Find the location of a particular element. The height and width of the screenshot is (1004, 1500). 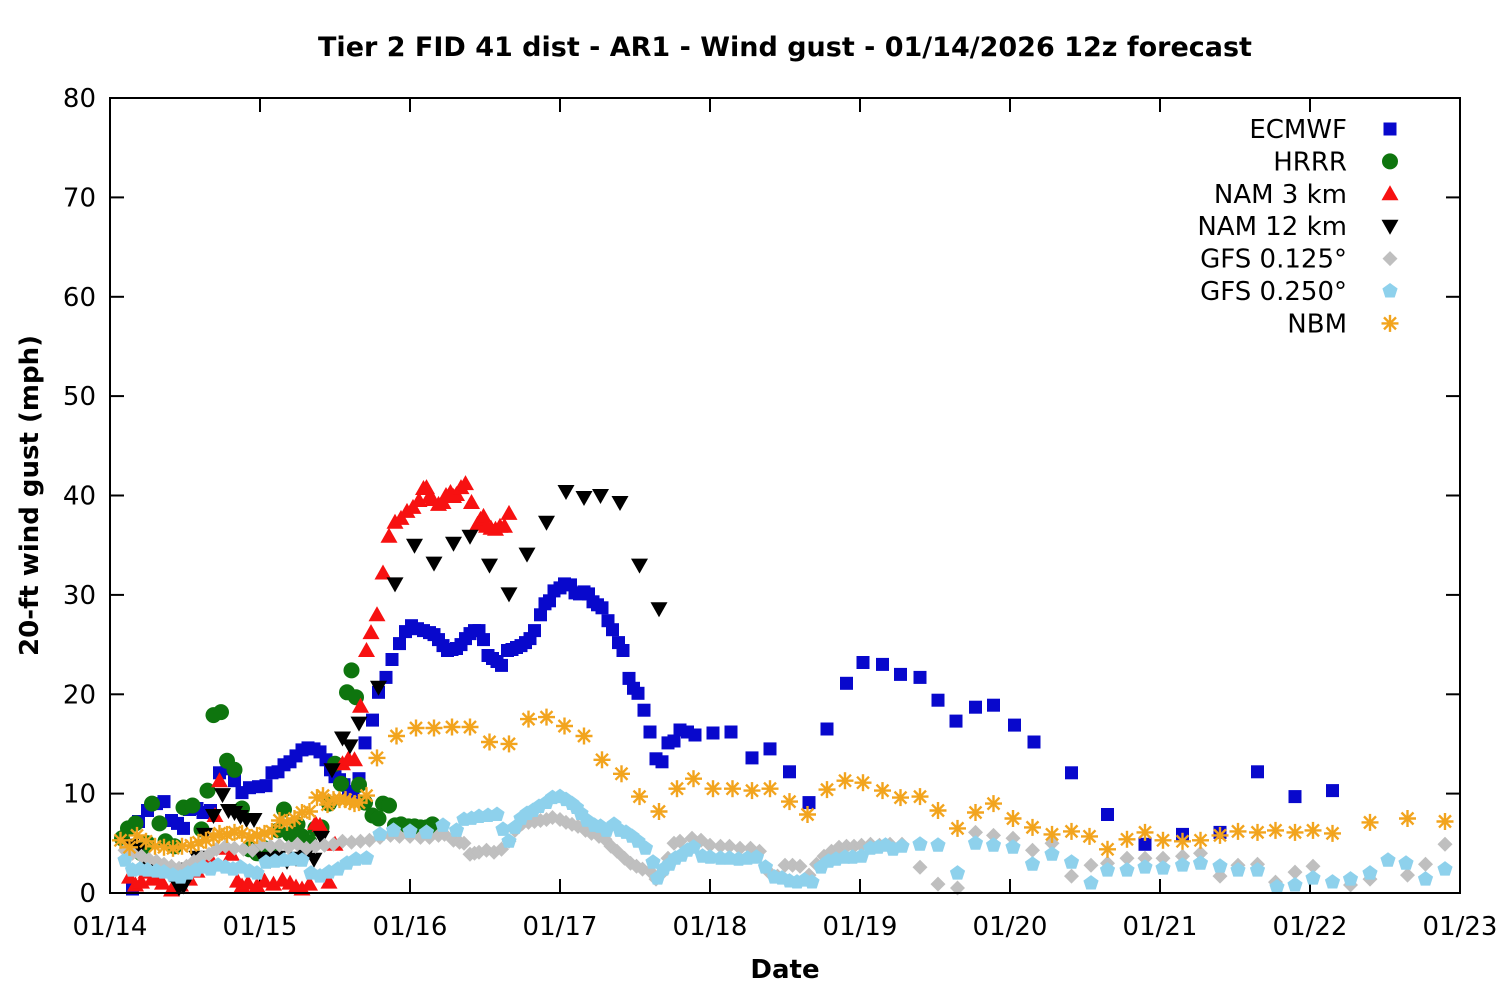

series-nbm-points is located at coordinates (783, 783).